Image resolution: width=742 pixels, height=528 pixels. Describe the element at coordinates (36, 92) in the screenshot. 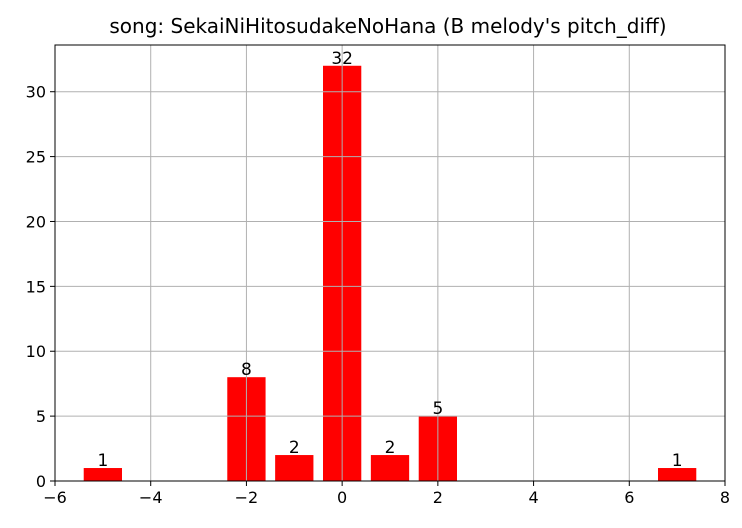

I see `y-tick-label-6: 30` at that location.